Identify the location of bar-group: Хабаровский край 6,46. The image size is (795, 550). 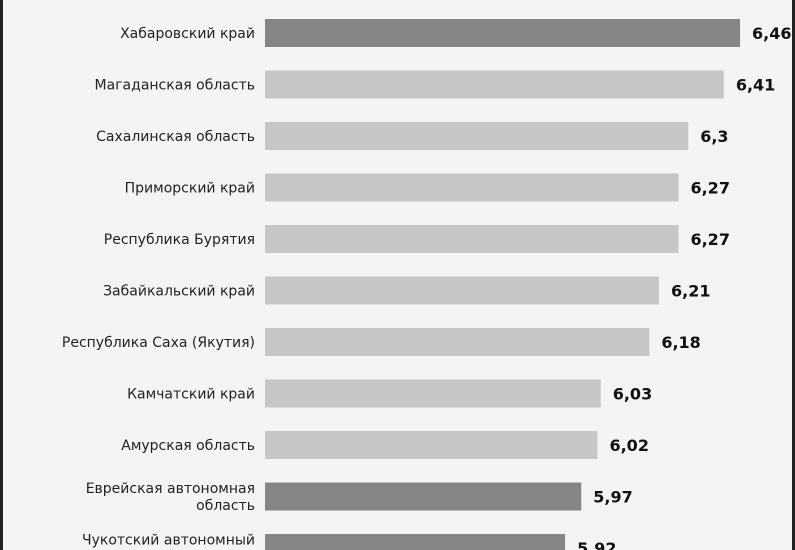
(456, 33).